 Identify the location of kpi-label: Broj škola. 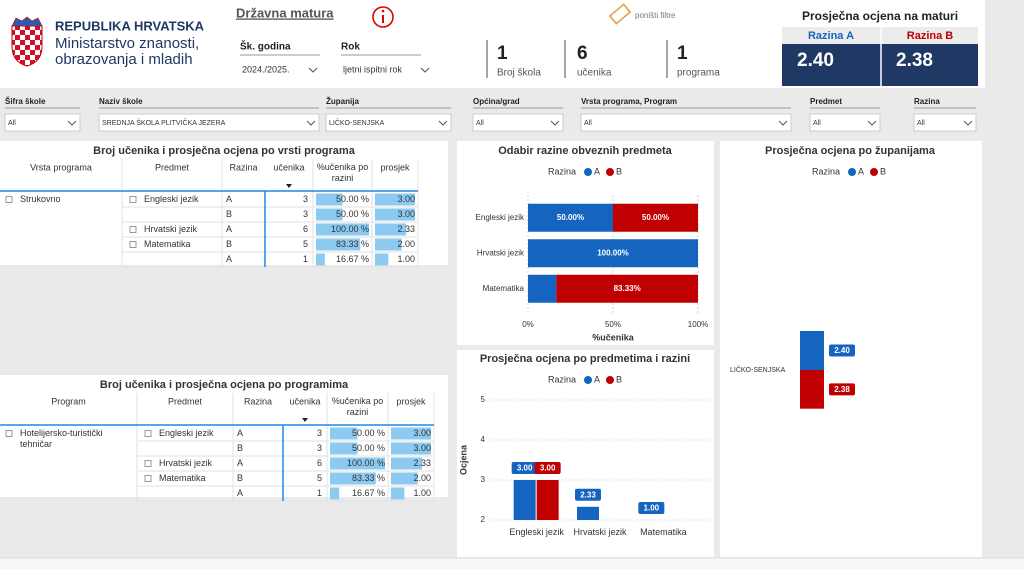
(519, 73).